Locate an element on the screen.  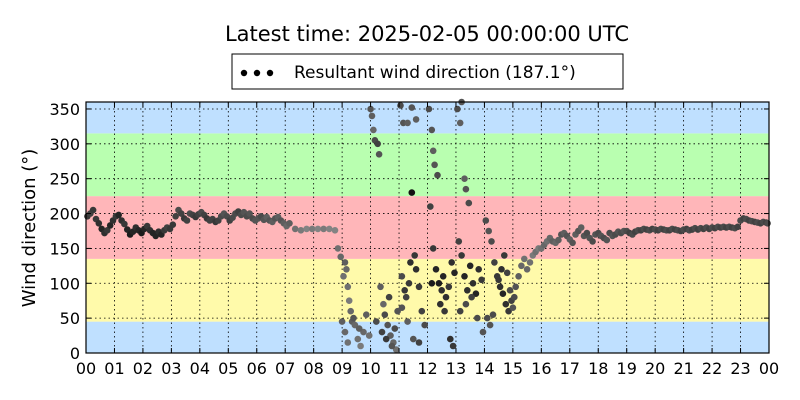
x-tick-label: 13 is located at coordinates (456, 368).